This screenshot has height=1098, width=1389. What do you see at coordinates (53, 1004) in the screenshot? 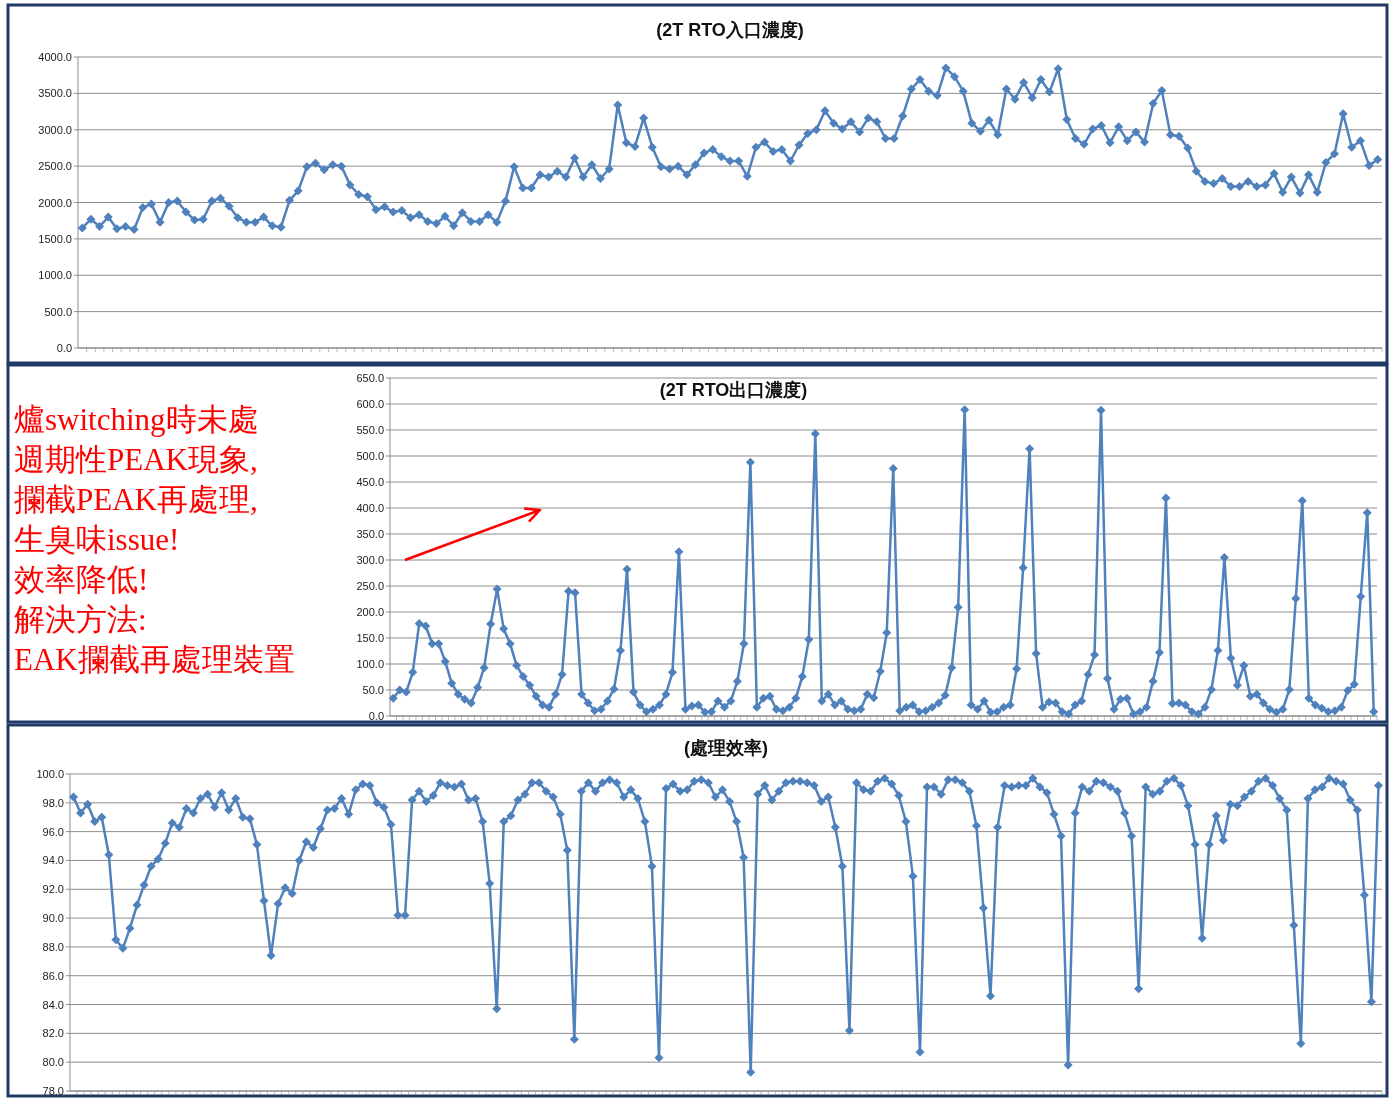
I see `y-tick-label: 84.0` at bounding box center [53, 1004].